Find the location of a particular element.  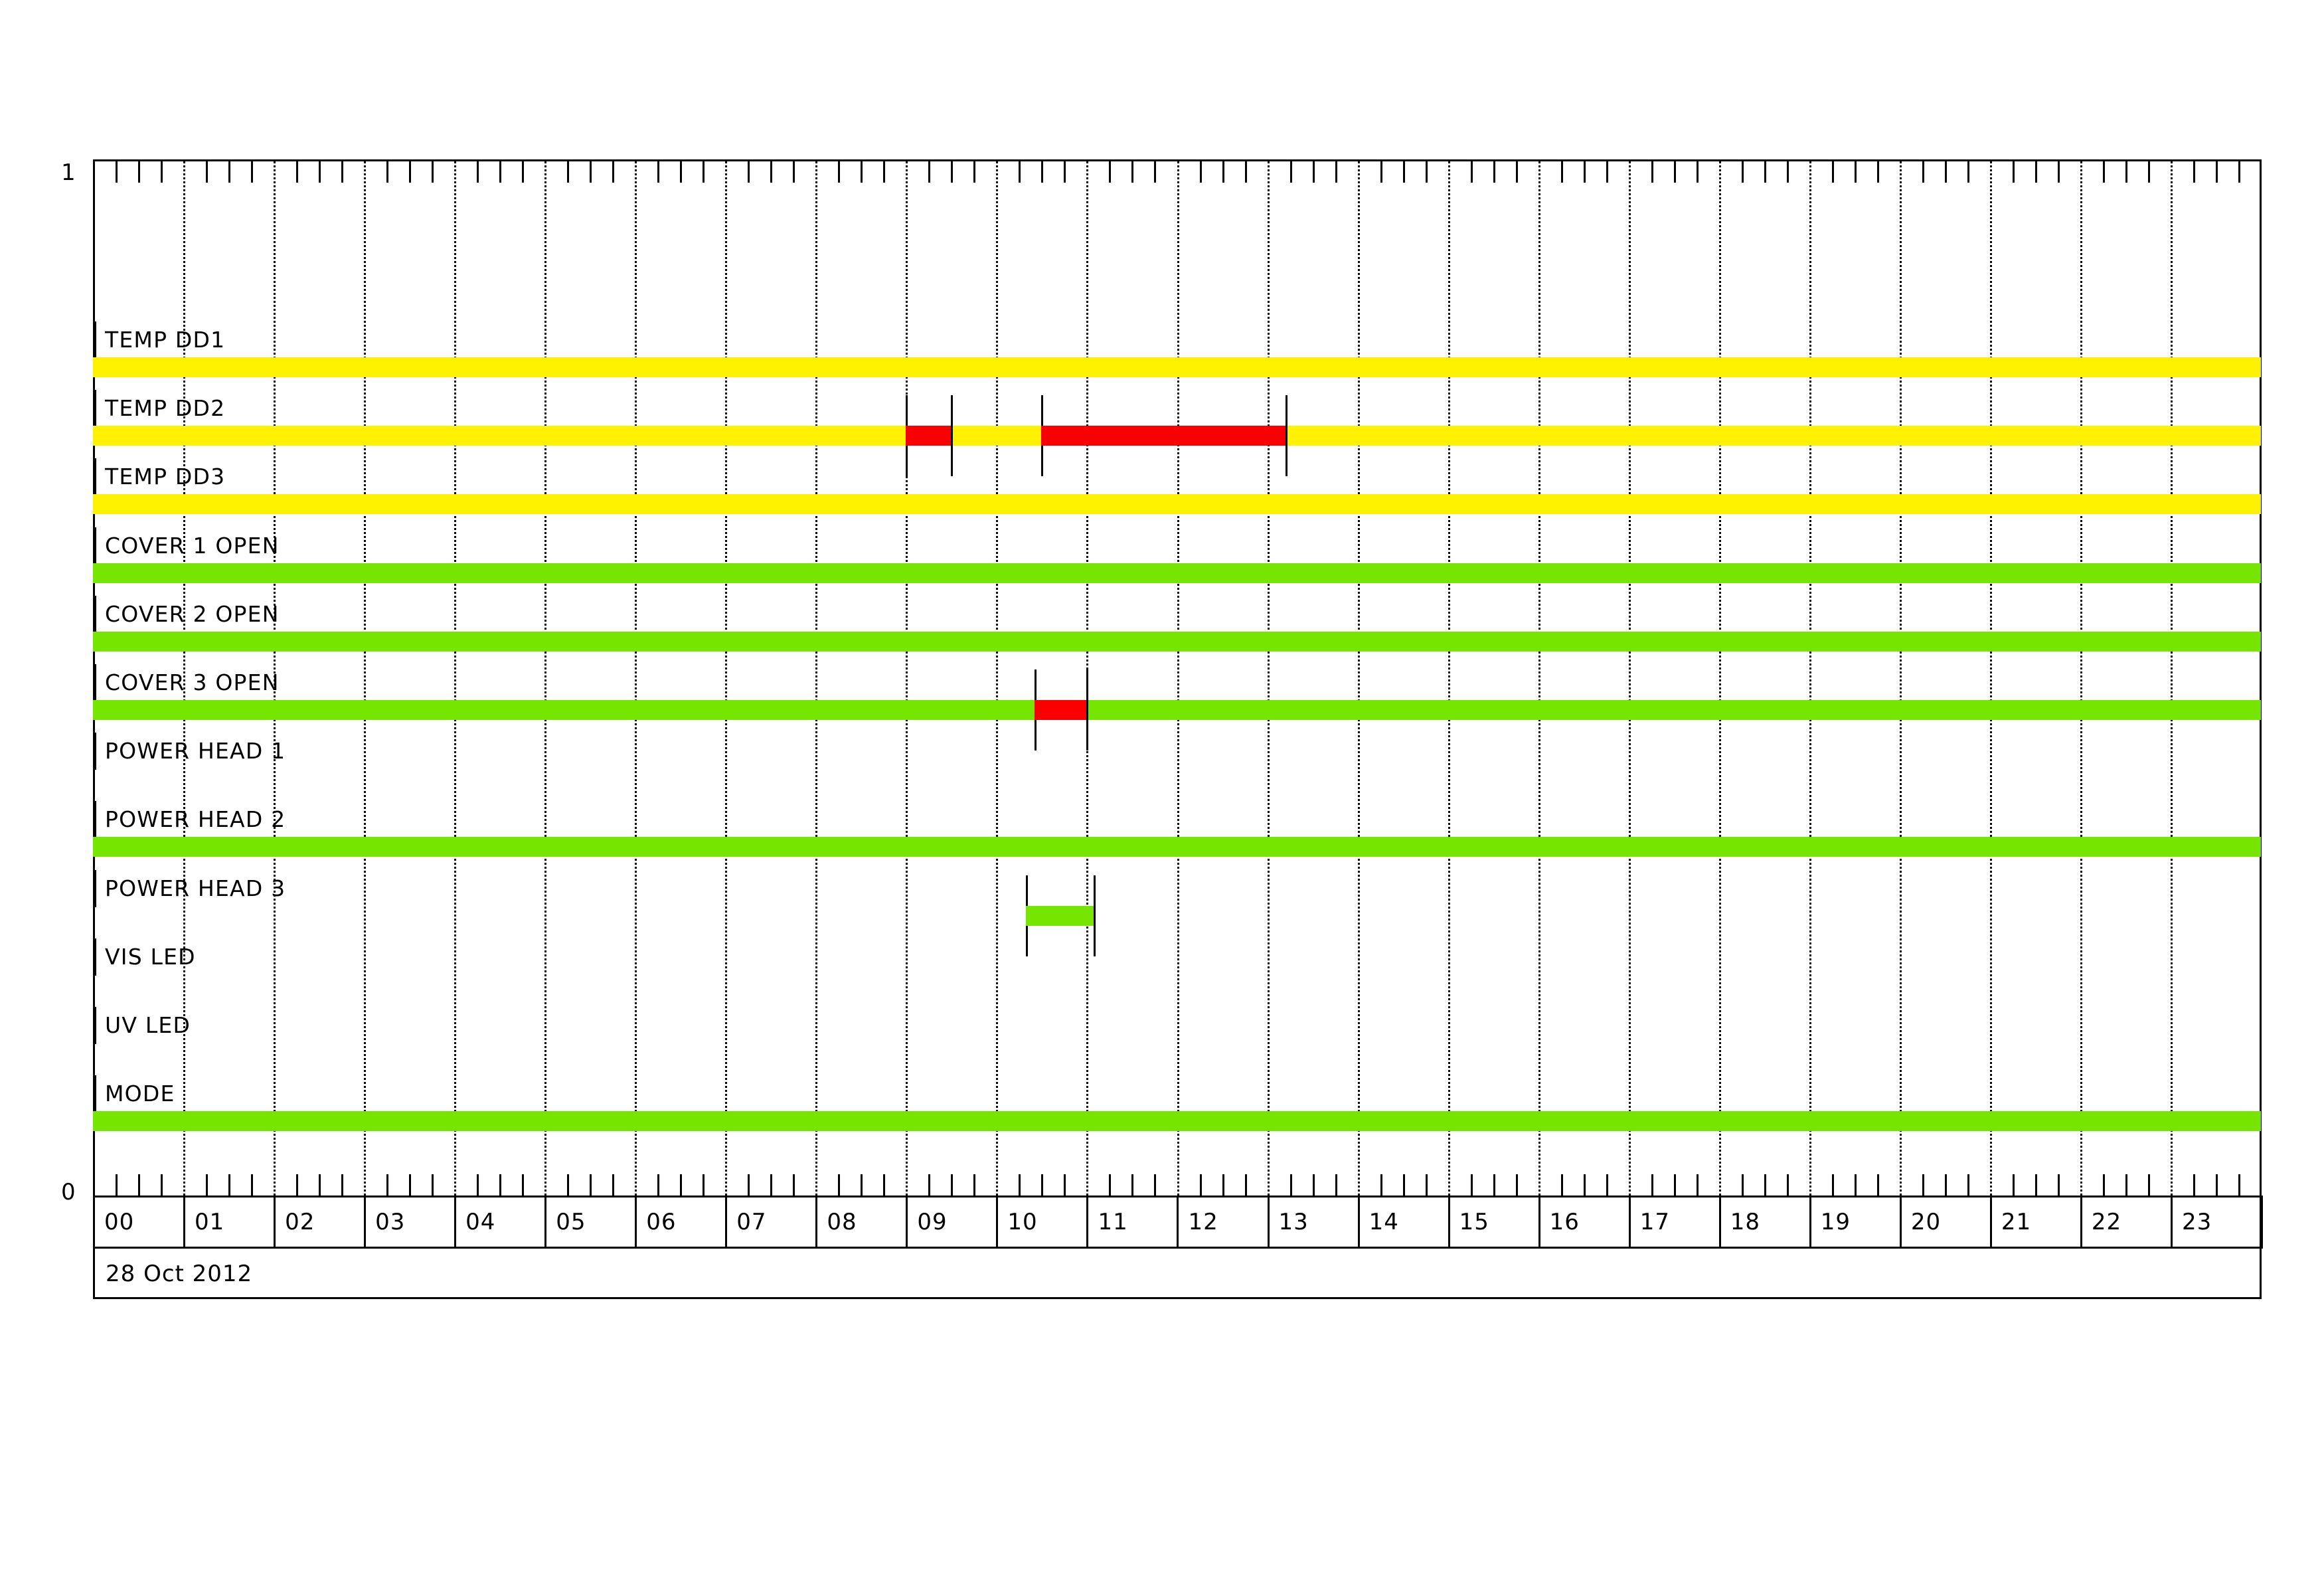

hour-cell-10: 10 is located at coordinates (1043, 1222).